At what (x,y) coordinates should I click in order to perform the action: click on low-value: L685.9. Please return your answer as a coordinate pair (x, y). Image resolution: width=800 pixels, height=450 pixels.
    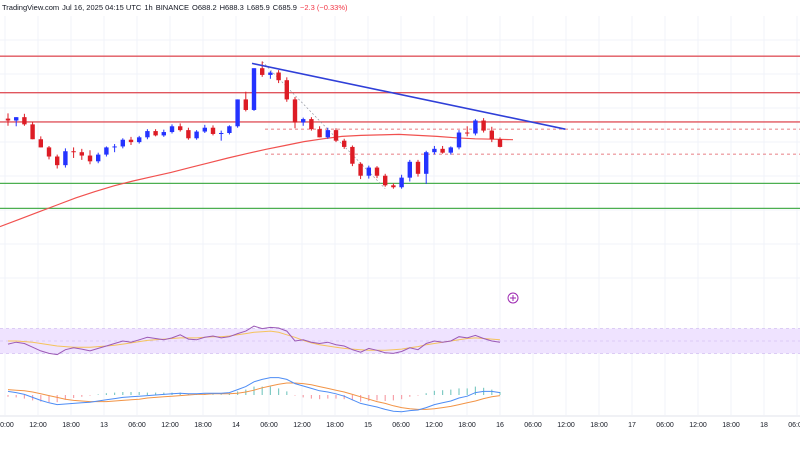
    Looking at the image, I should click on (258, 7).